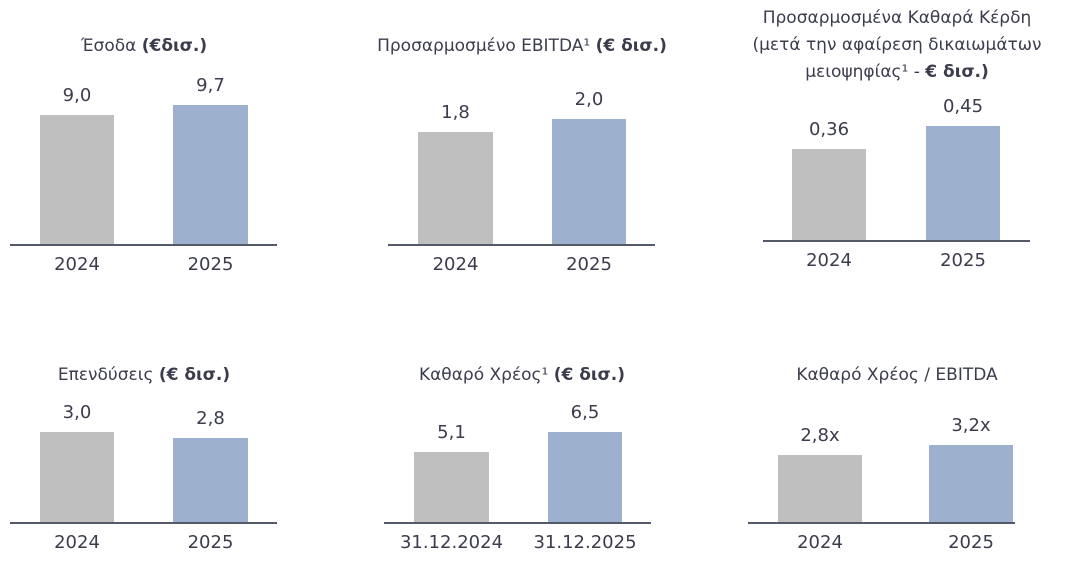 Image resolution: width=1068 pixels, height=581 pixels. I want to click on data-label: 6,5, so click(585, 412).